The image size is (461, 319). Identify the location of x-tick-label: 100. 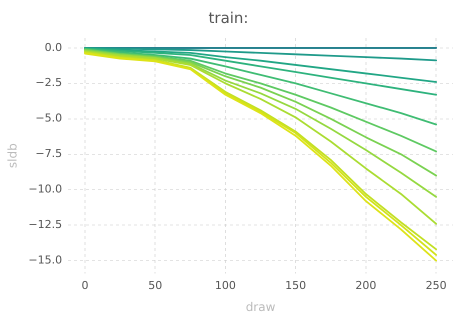
(225, 285).